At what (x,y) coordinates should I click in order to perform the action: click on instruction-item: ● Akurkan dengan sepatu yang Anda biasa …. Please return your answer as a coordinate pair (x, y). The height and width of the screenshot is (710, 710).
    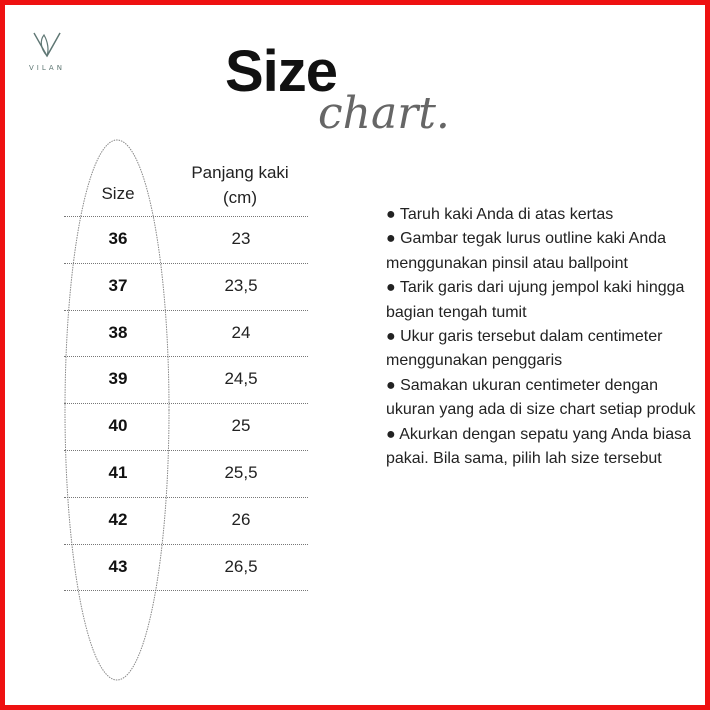
    Looking at the image, I should click on (539, 446).